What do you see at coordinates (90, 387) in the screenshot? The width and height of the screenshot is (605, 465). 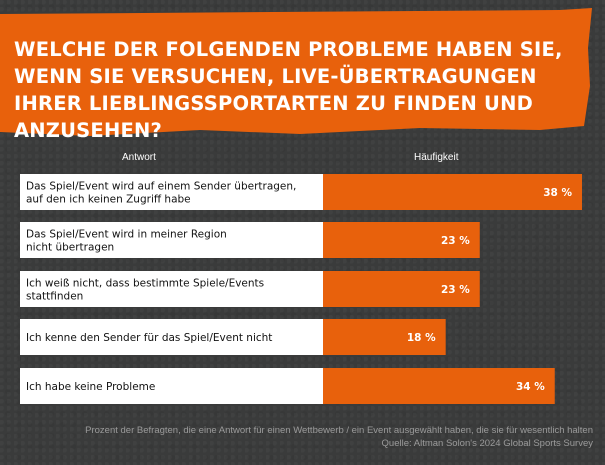 I see `category-label-5-line-1: Ich habe keine Probleme` at bounding box center [90, 387].